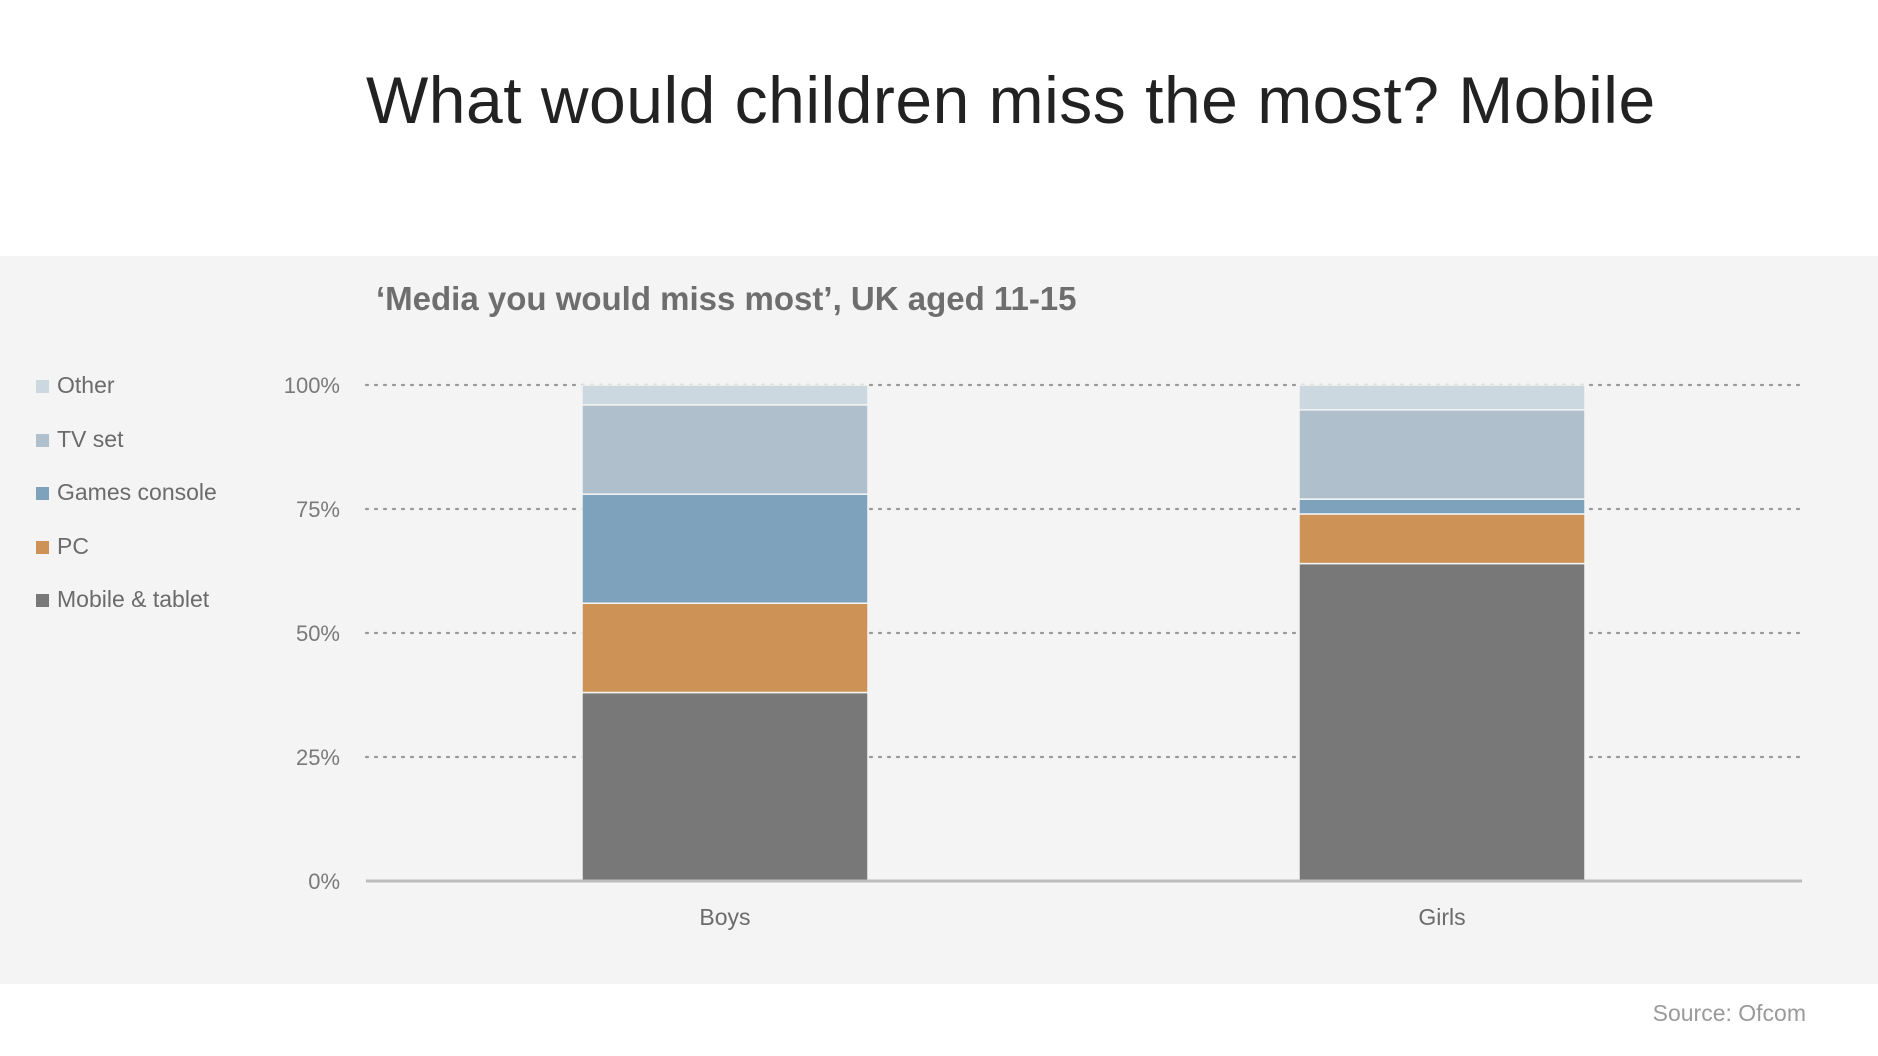  I want to click on legend-item: Games console, so click(126, 506).